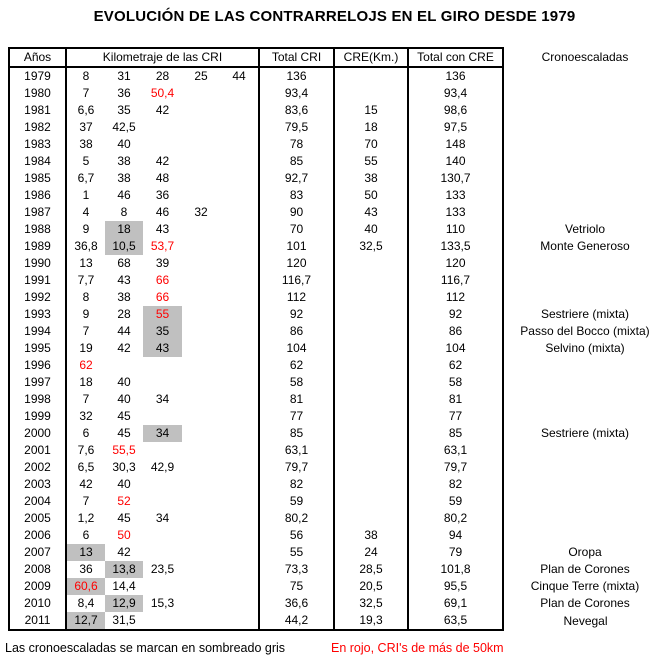 Image resolution: width=669 pixels, height=665 pixels. I want to click on cre-cell: 15, so click(371, 110).